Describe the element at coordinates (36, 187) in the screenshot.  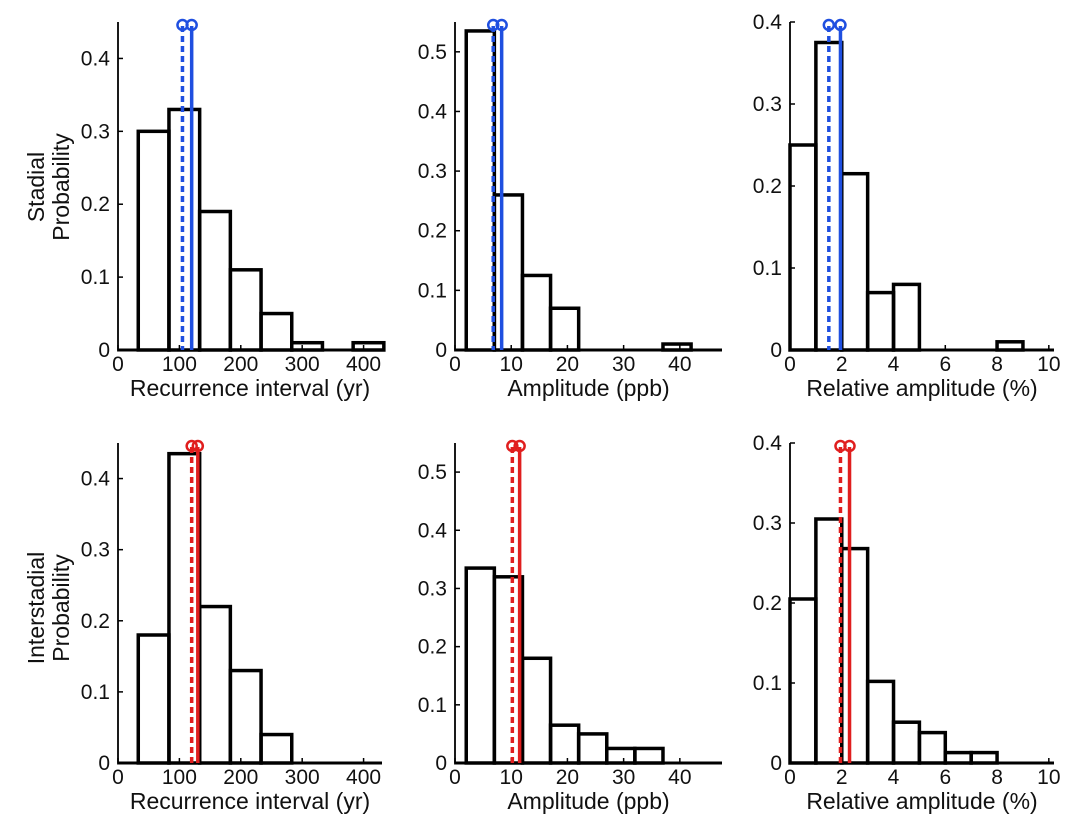
I see `row-label-stadial-line1: Stadial` at that location.